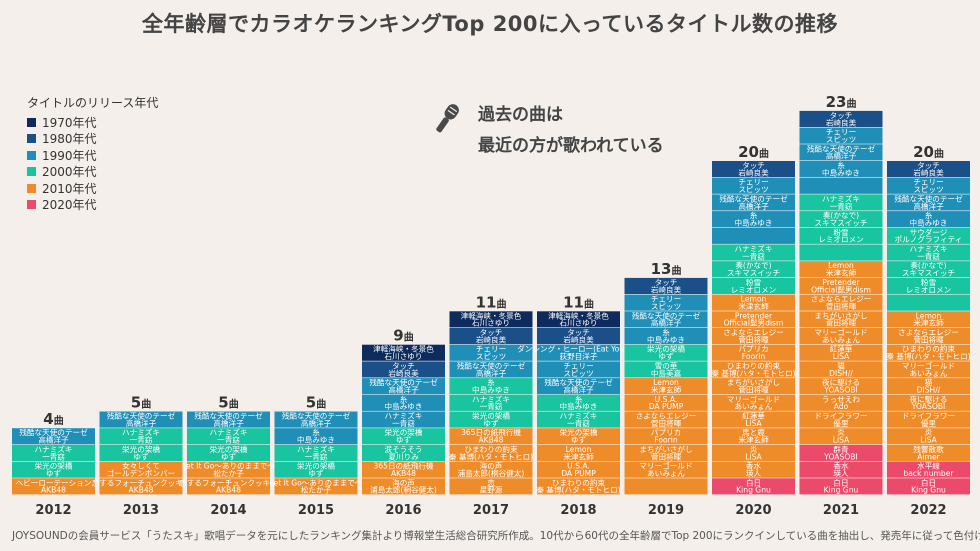  Describe the element at coordinates (69, 122) in the screenshot. I see `legend-label: 1970年代` at that location.